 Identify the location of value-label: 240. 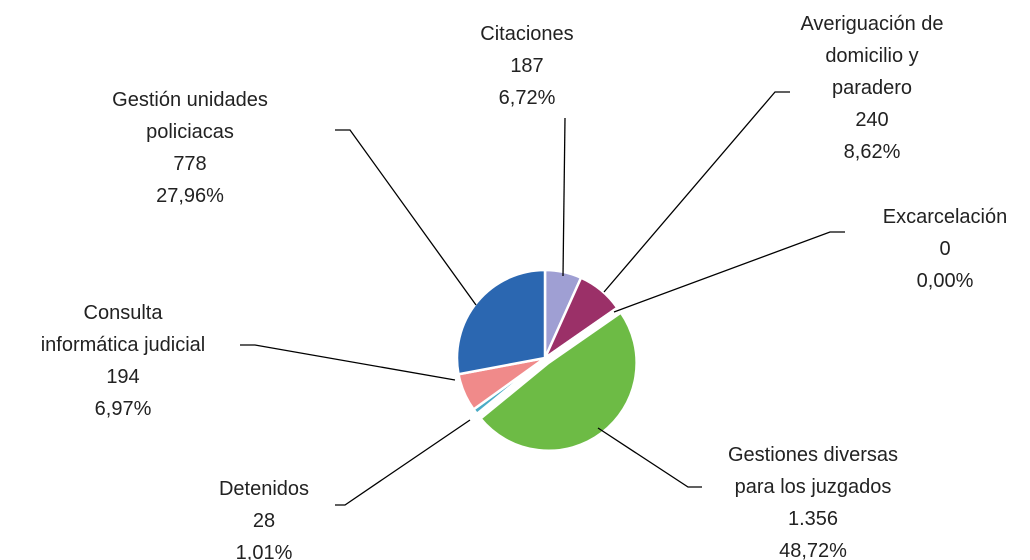
(872, 120).